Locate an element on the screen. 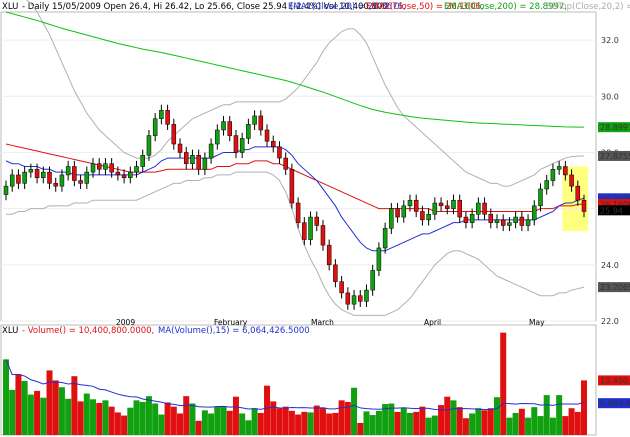 Image resolution: width=630 pixels, height=437 pixels. volume-value-tag is located at coordinates (614, 403).